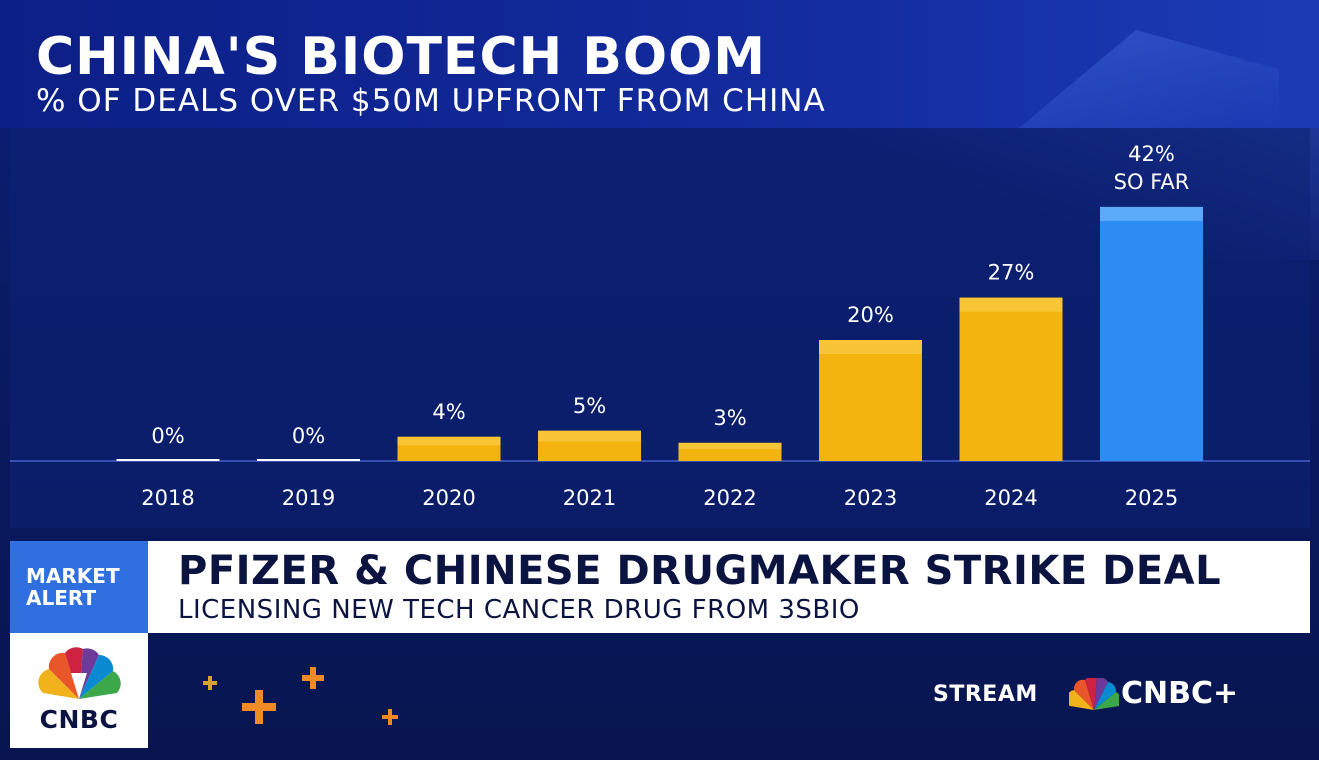 The width and height of the screenshot is (1319, 760). What do you see at coordinates (729, 498) in the screenshot?
I see `tick-label-2022: 2022` at bounding box center [729, 498].